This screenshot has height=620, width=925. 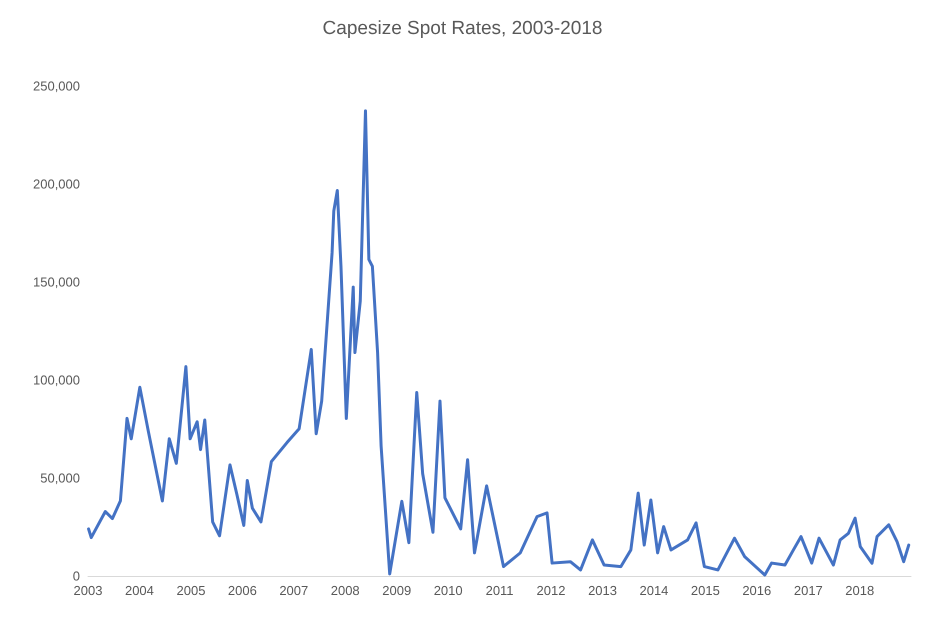 I want to click on x-tick-label: 2006, so click(x=242, y=590).